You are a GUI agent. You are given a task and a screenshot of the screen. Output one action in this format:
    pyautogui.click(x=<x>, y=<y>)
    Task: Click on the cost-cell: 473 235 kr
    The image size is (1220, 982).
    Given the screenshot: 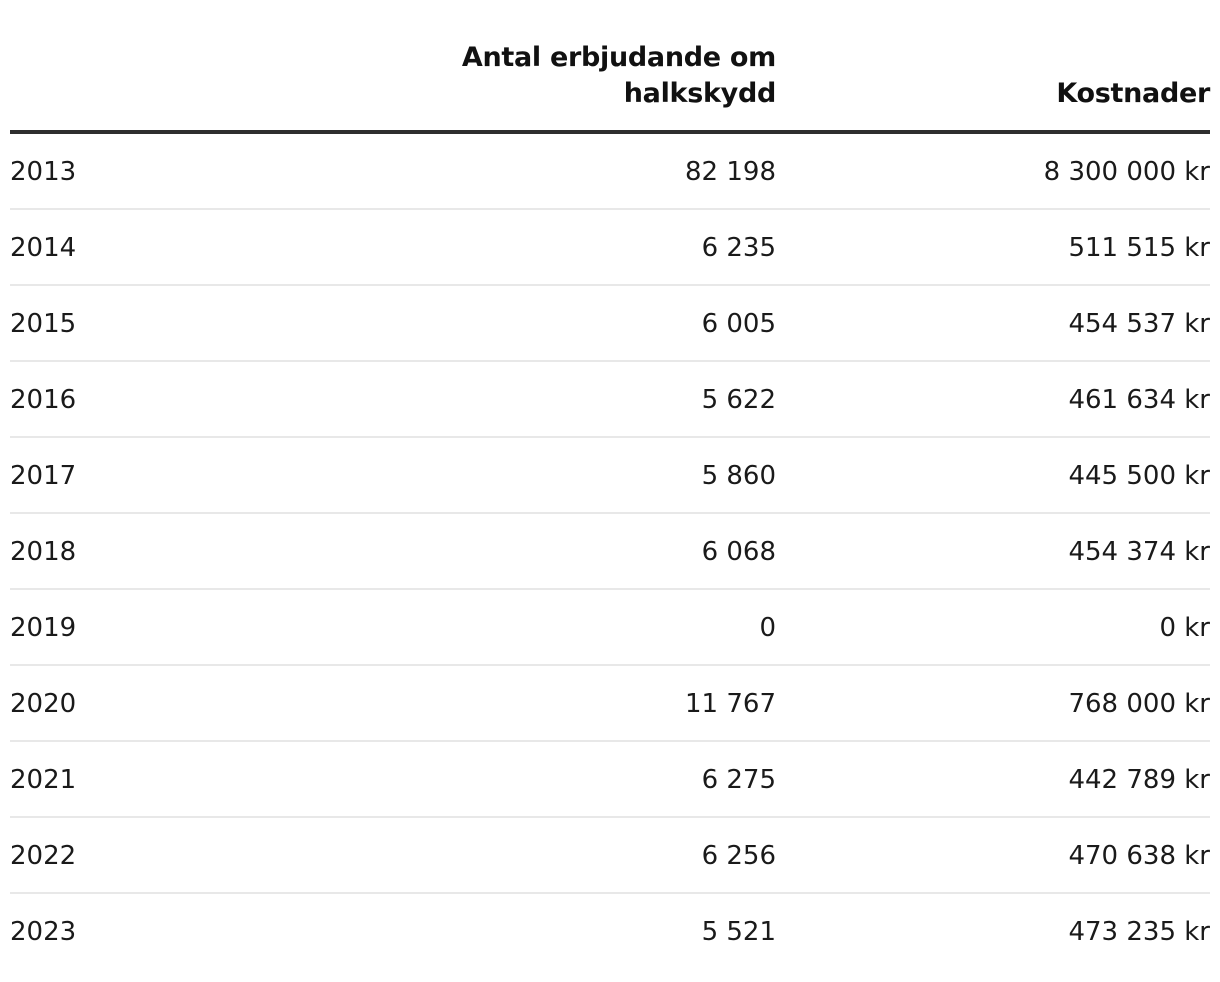 What is the action you would take?
    pyautogui.click(x=1139, y=932)
    